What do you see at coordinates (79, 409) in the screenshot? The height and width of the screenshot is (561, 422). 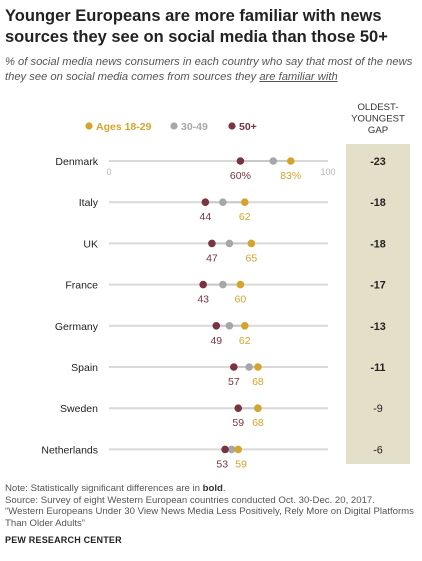 I see `country-label: Sweden` at bounding box center [79, 409].